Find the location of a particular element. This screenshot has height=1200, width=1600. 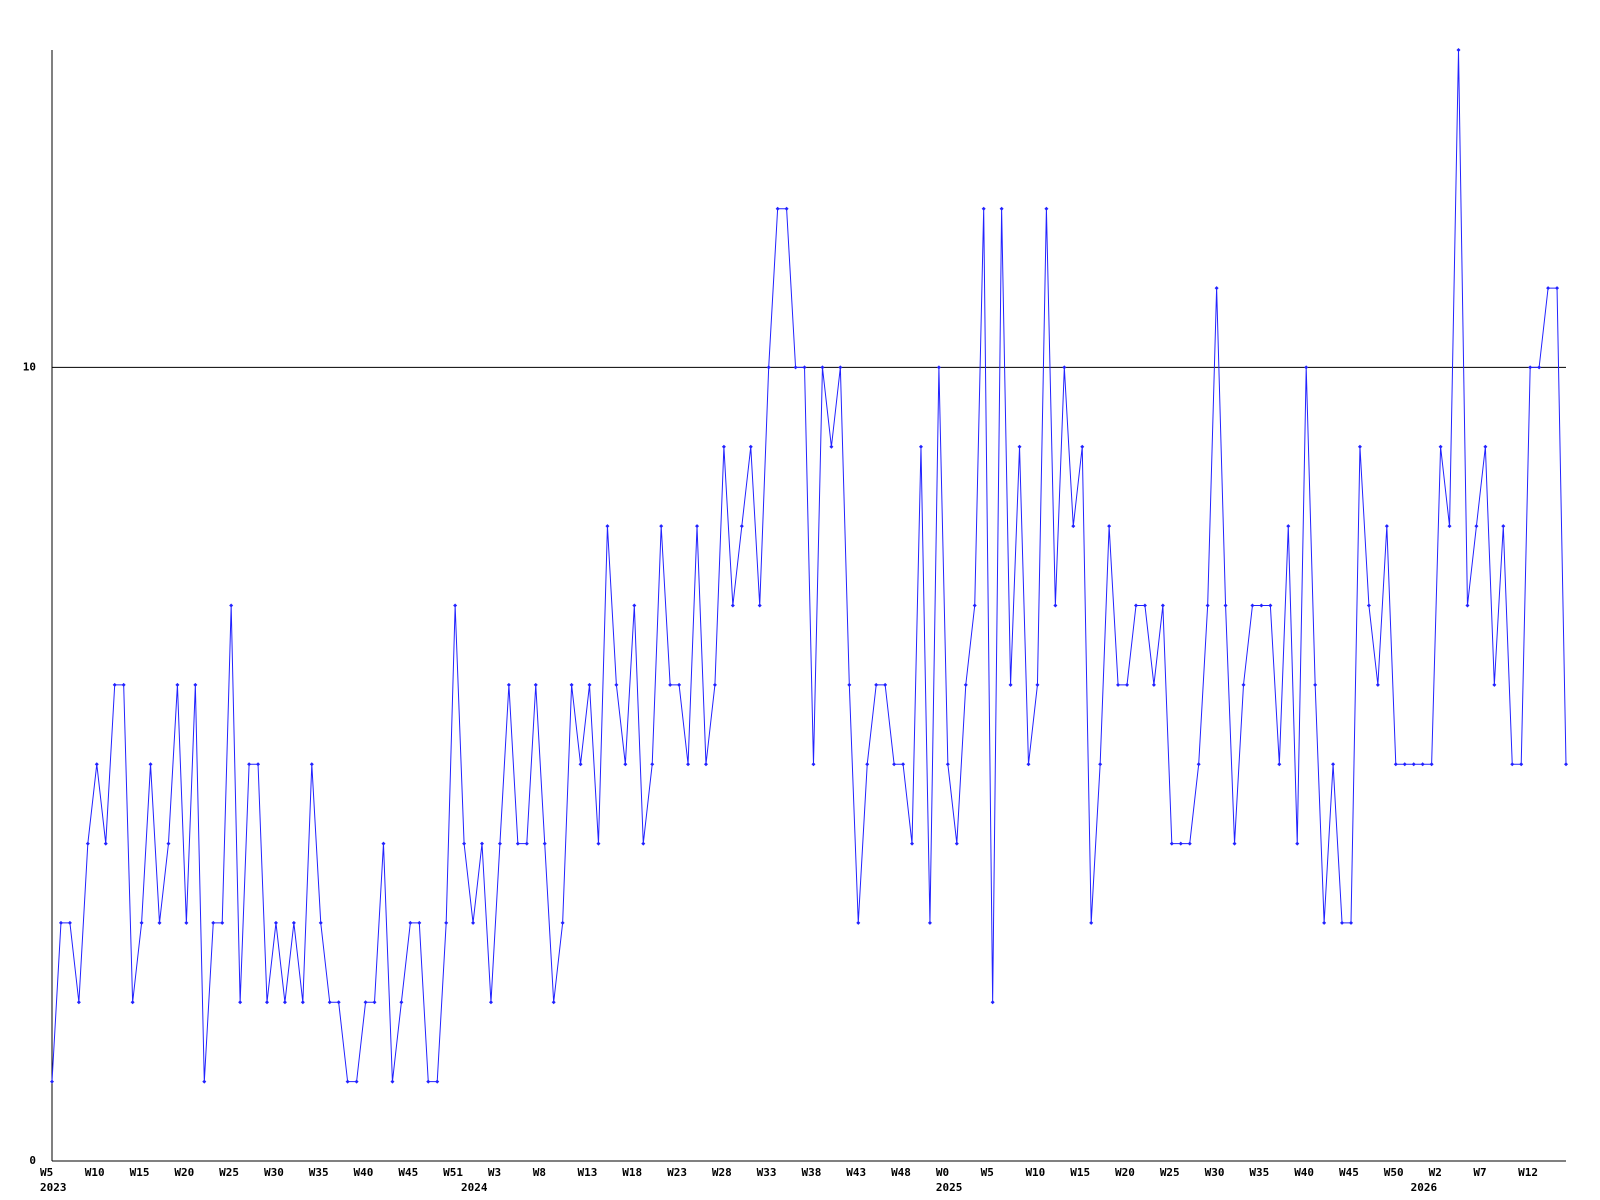

x-tick-label: W18 is located at coordinates (632, 1172).